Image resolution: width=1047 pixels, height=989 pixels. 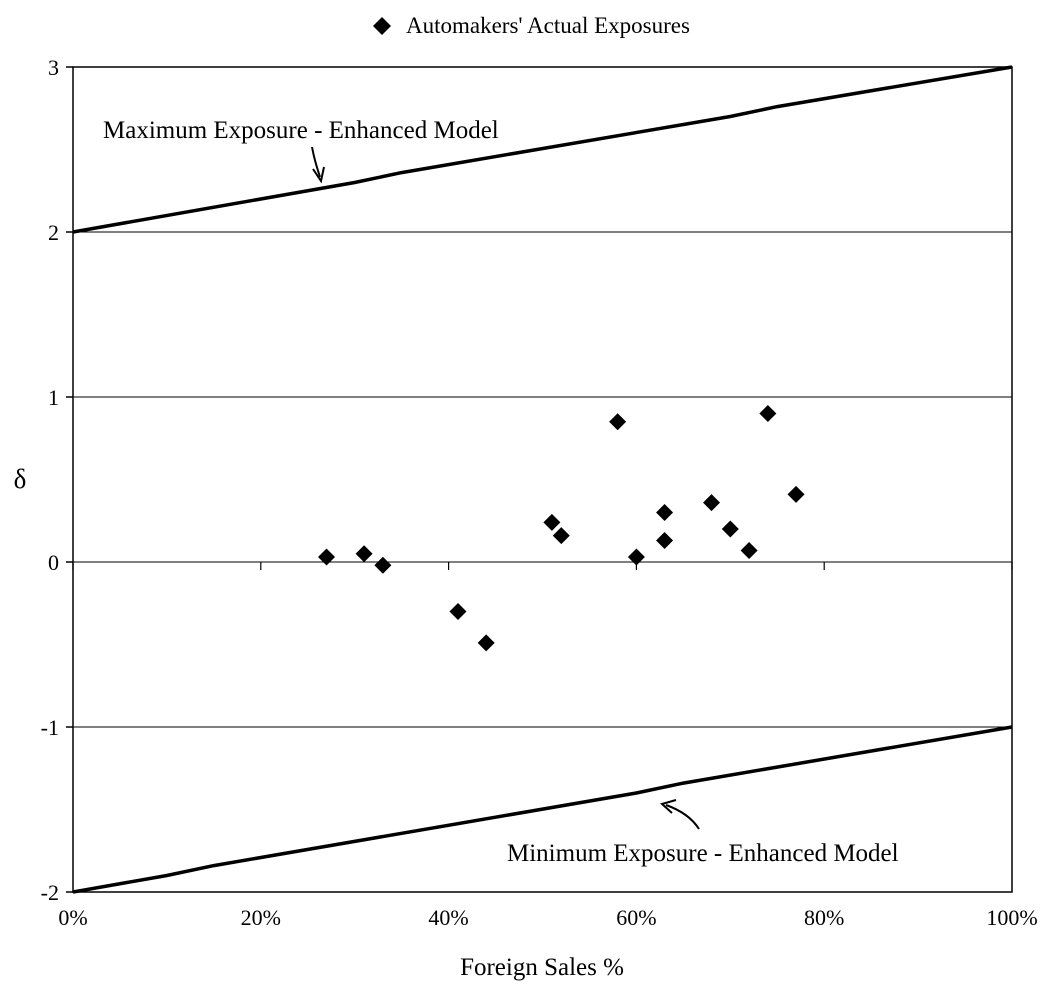 What do you see at coordinates (50, 892) in the screenshot?
I see `y-tick-label: -2` at bounding box center [50, 892].